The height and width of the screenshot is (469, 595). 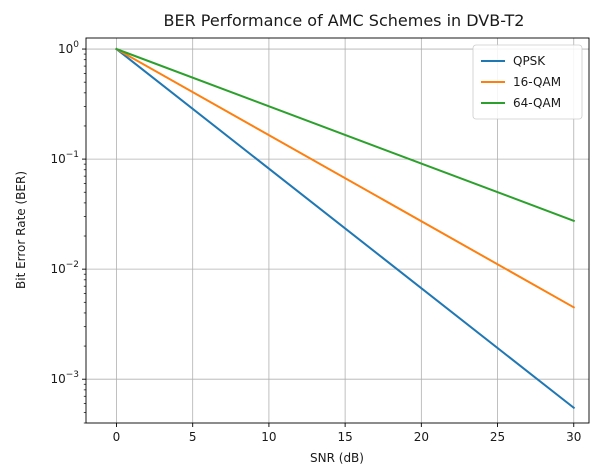 What do you see at coordinates (537, 82) in the screenshot?
I see `legend-label: 16-QAM` at bounding box center [537, 82].